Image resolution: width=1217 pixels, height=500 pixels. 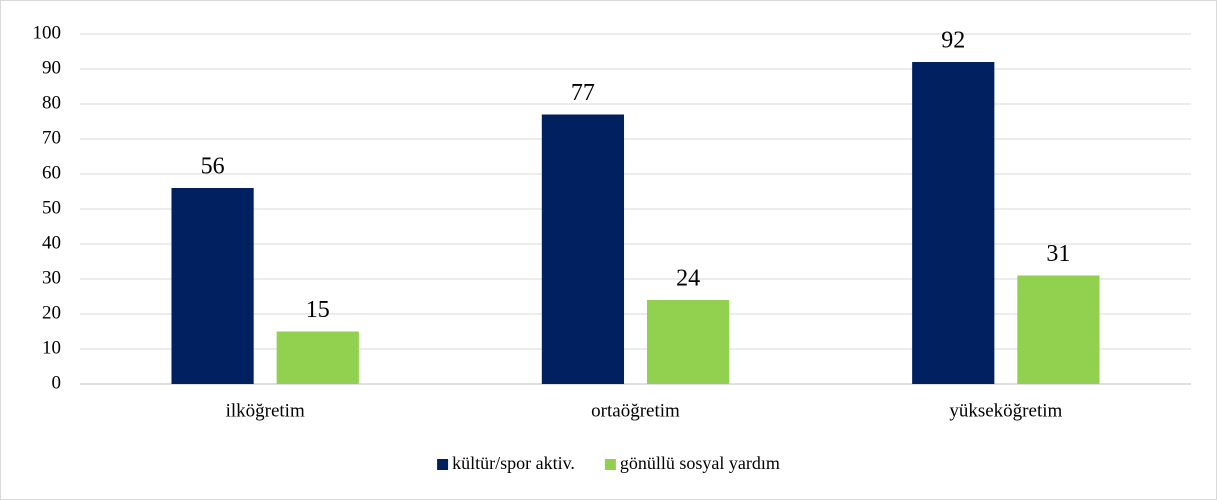 I want to click on y-tick-label: 20, so click(x=51, y=312).